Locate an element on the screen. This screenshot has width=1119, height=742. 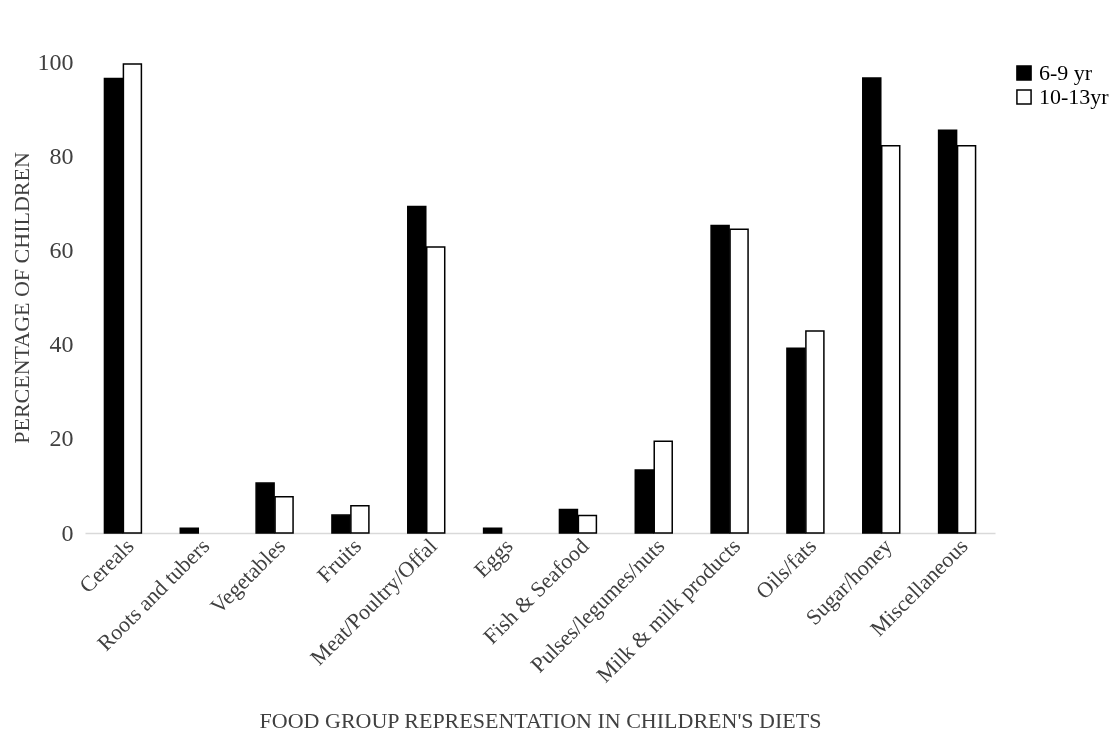
y-tick-label: 40 is located at coordinates (61, 344).